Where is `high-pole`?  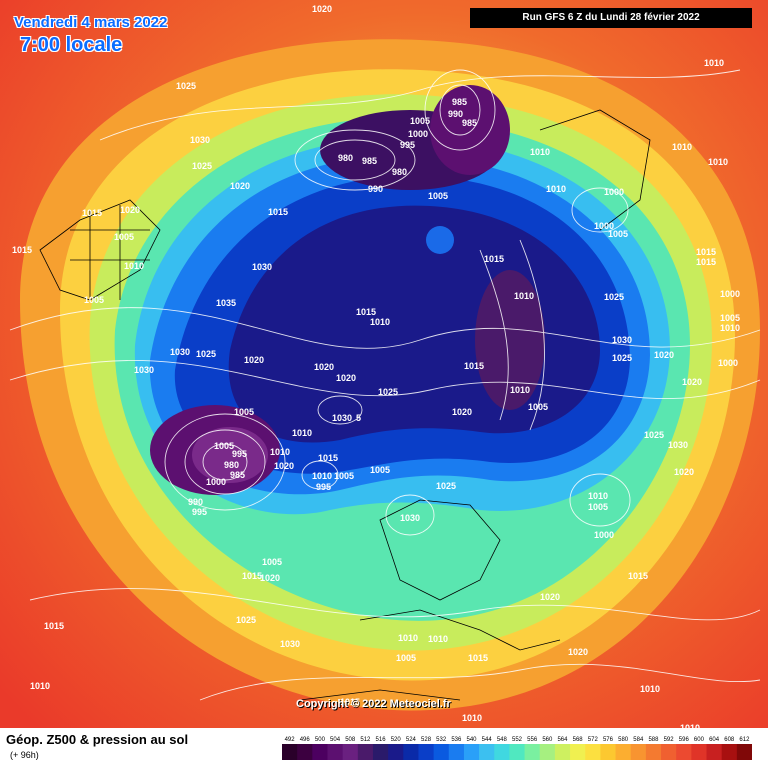 high-pole is located at coordinates (440, 240).